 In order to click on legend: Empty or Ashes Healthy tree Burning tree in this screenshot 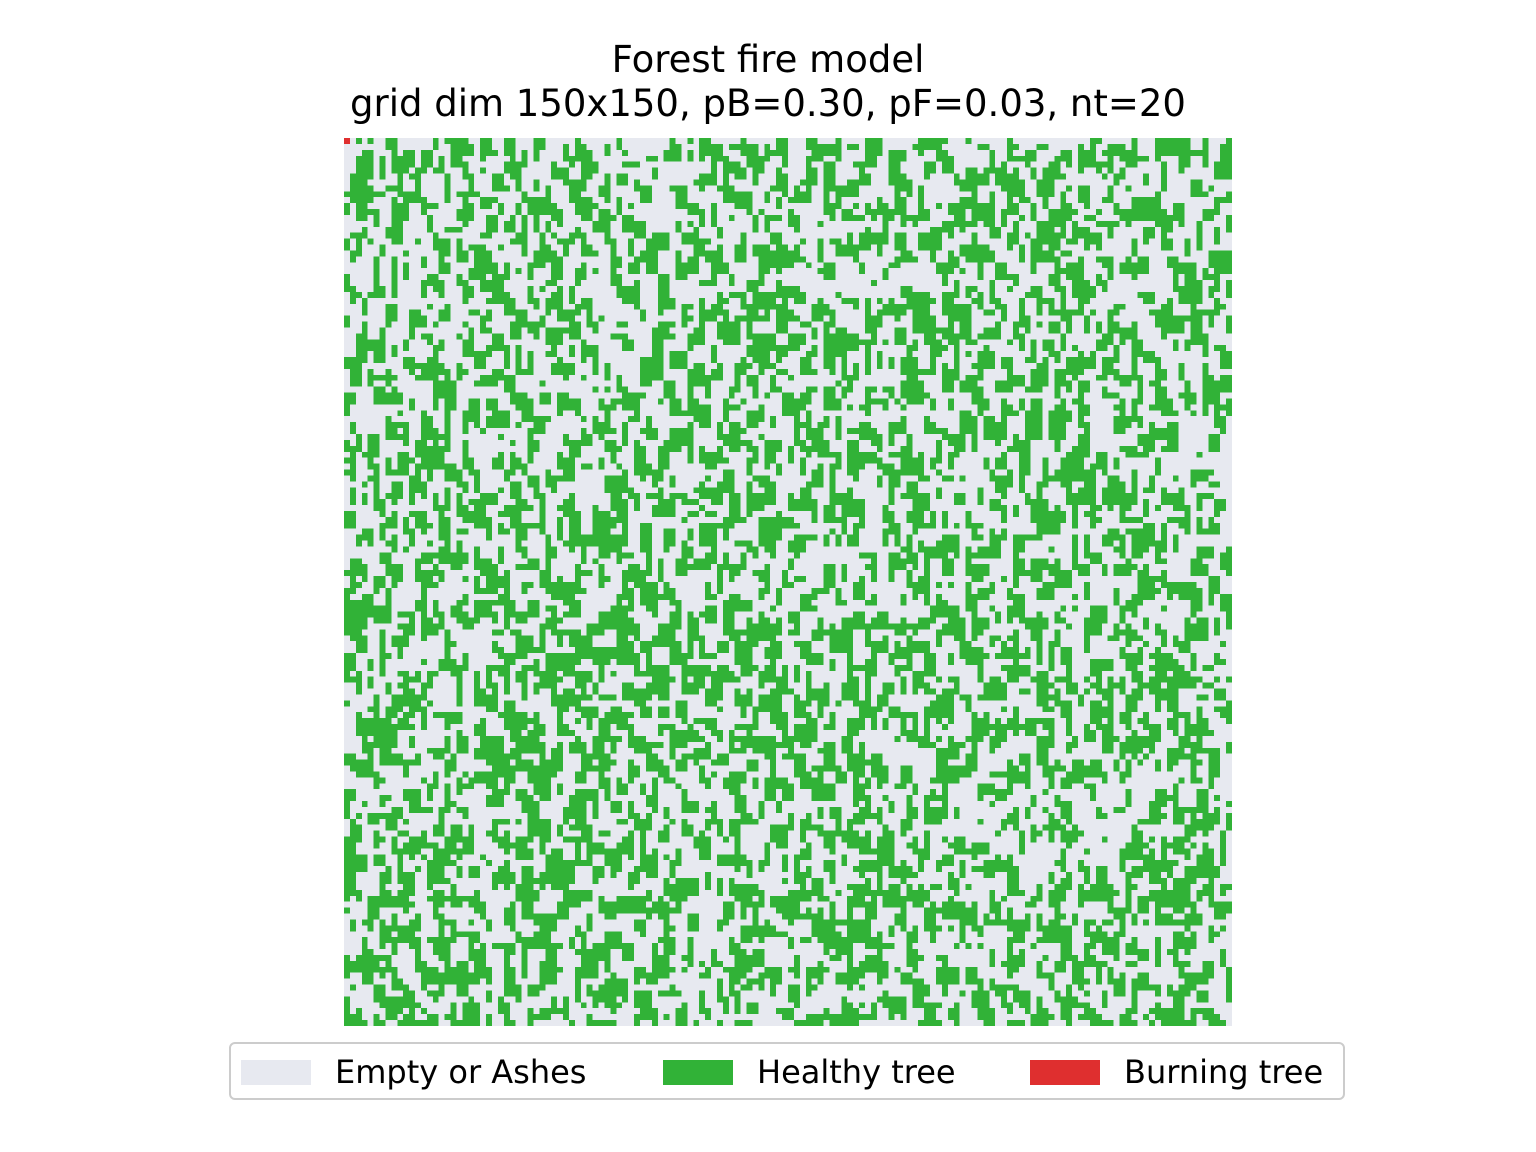, I will do `click(787, 1071)`.